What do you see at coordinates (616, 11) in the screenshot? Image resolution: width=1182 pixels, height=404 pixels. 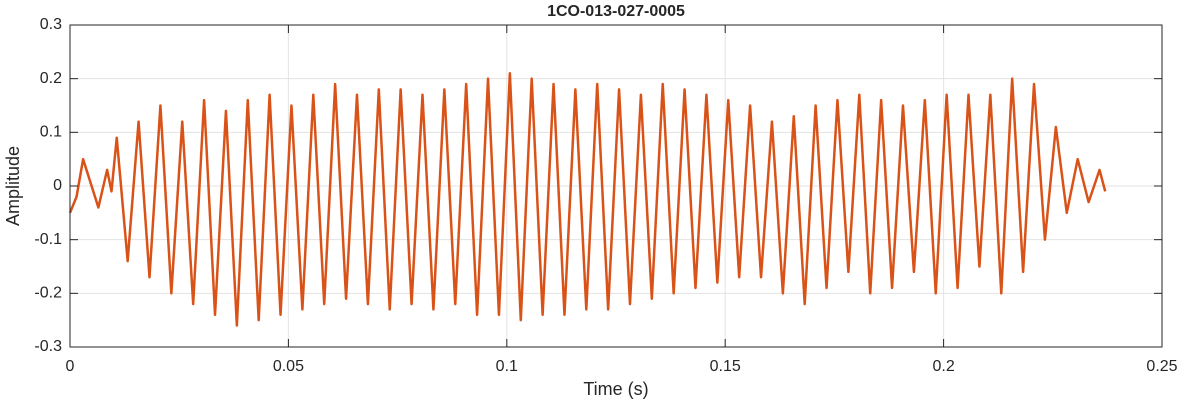 I see `chart-title: 1CO-013-027-0005` at bounding box center [616, 11].